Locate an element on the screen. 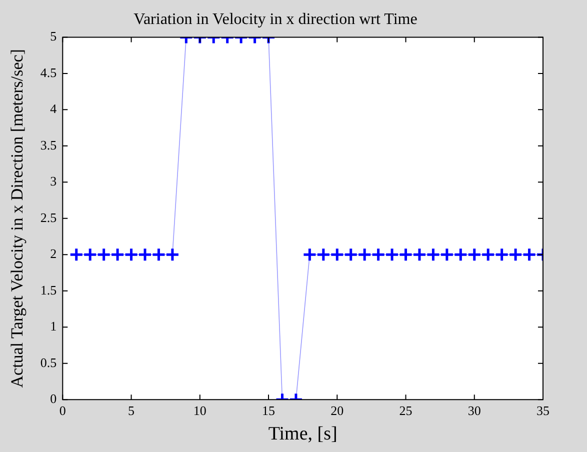 This screenshot has height=452, width=587. y-tick-label: 4.5 is located at coordinates (48, 72).